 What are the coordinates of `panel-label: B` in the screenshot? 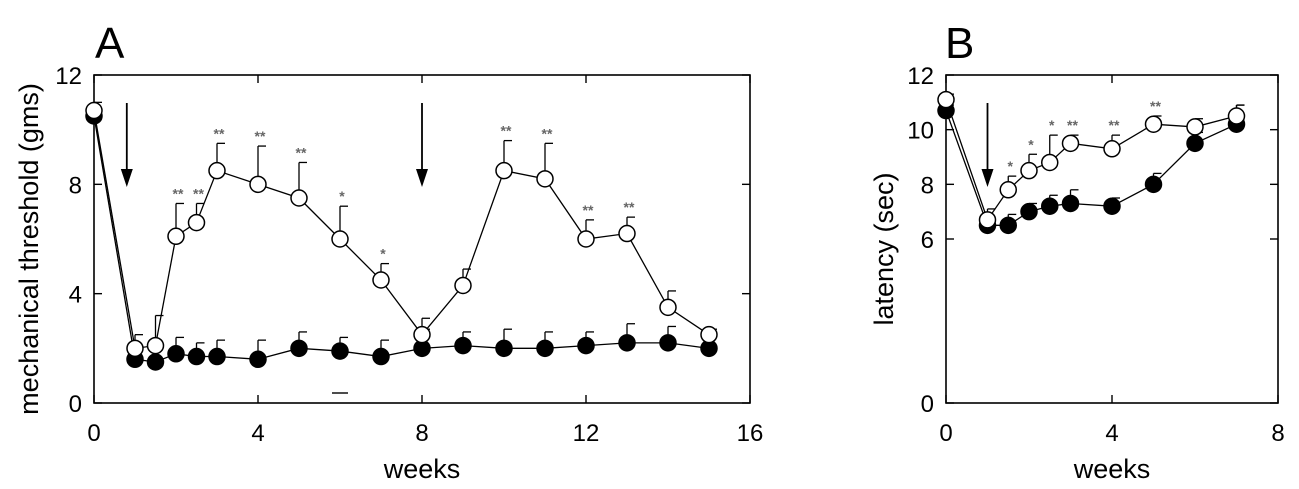 It's located at (959, 43).